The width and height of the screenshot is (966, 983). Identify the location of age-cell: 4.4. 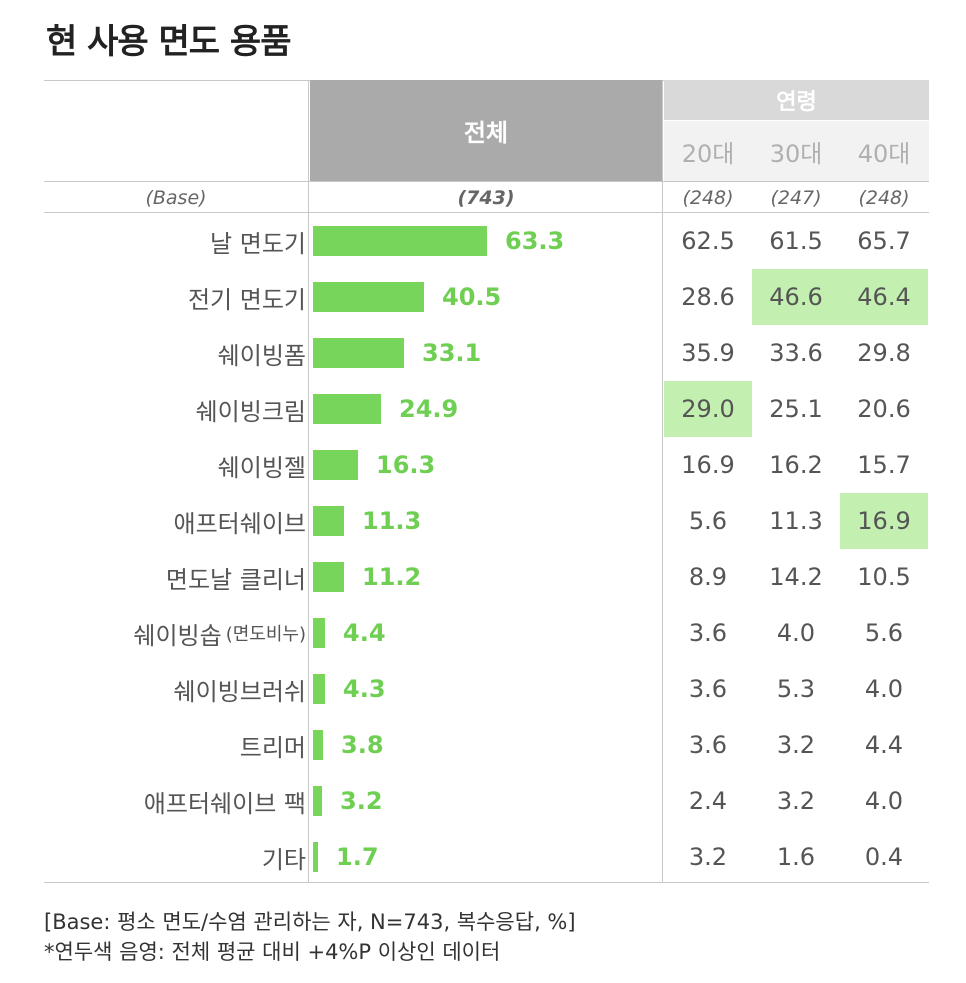
(884, 745).